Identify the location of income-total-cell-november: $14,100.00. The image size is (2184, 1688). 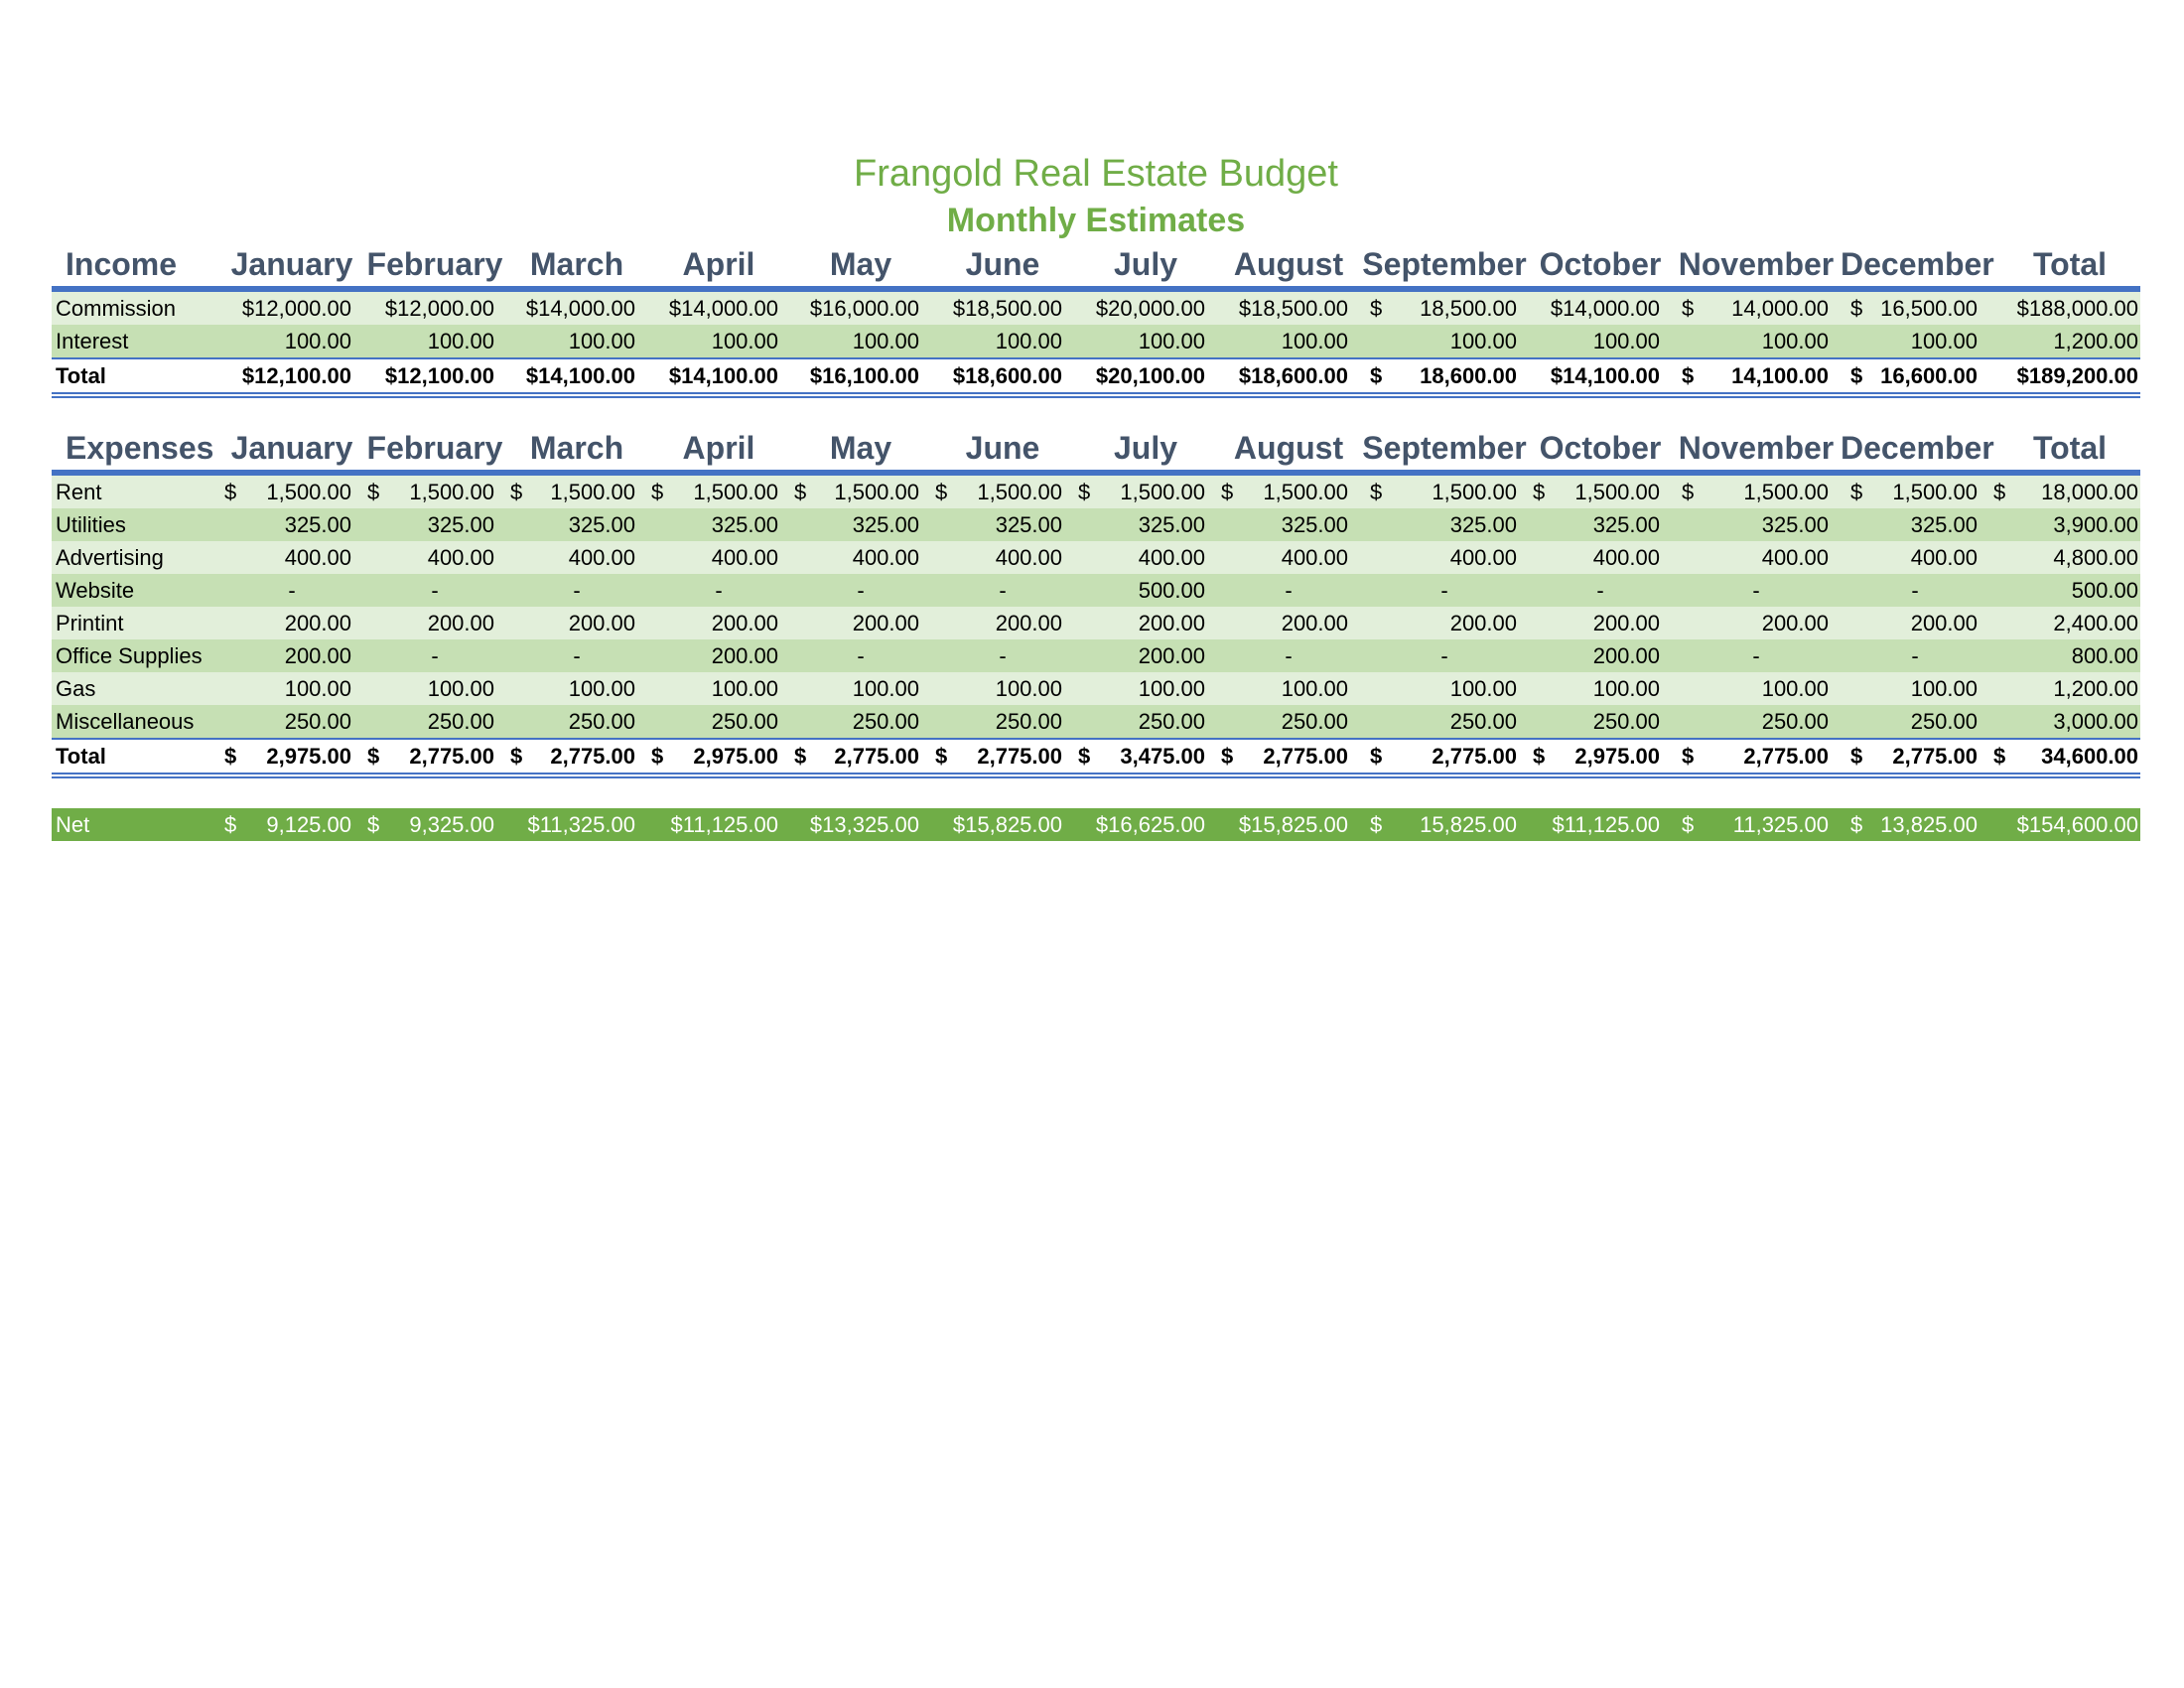
(1756, 375).